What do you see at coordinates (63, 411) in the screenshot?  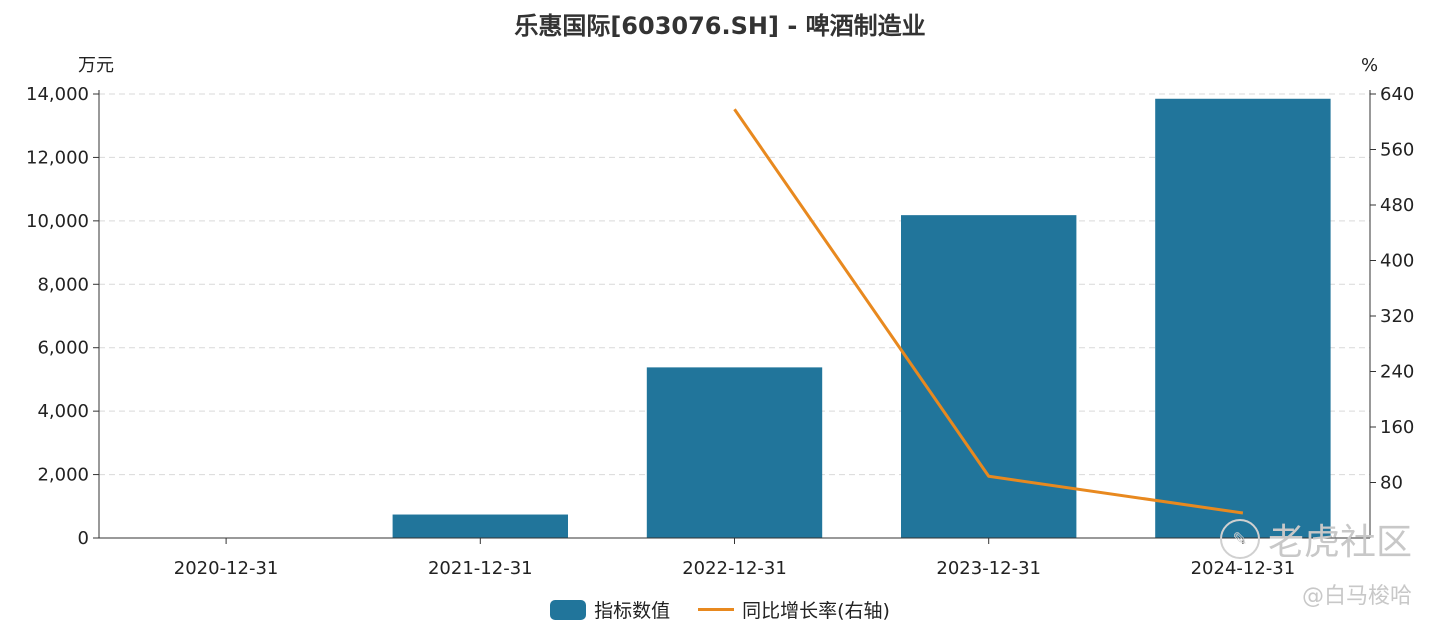 I see `left-tick-label: 4,000` at bounding box center [63, 411].